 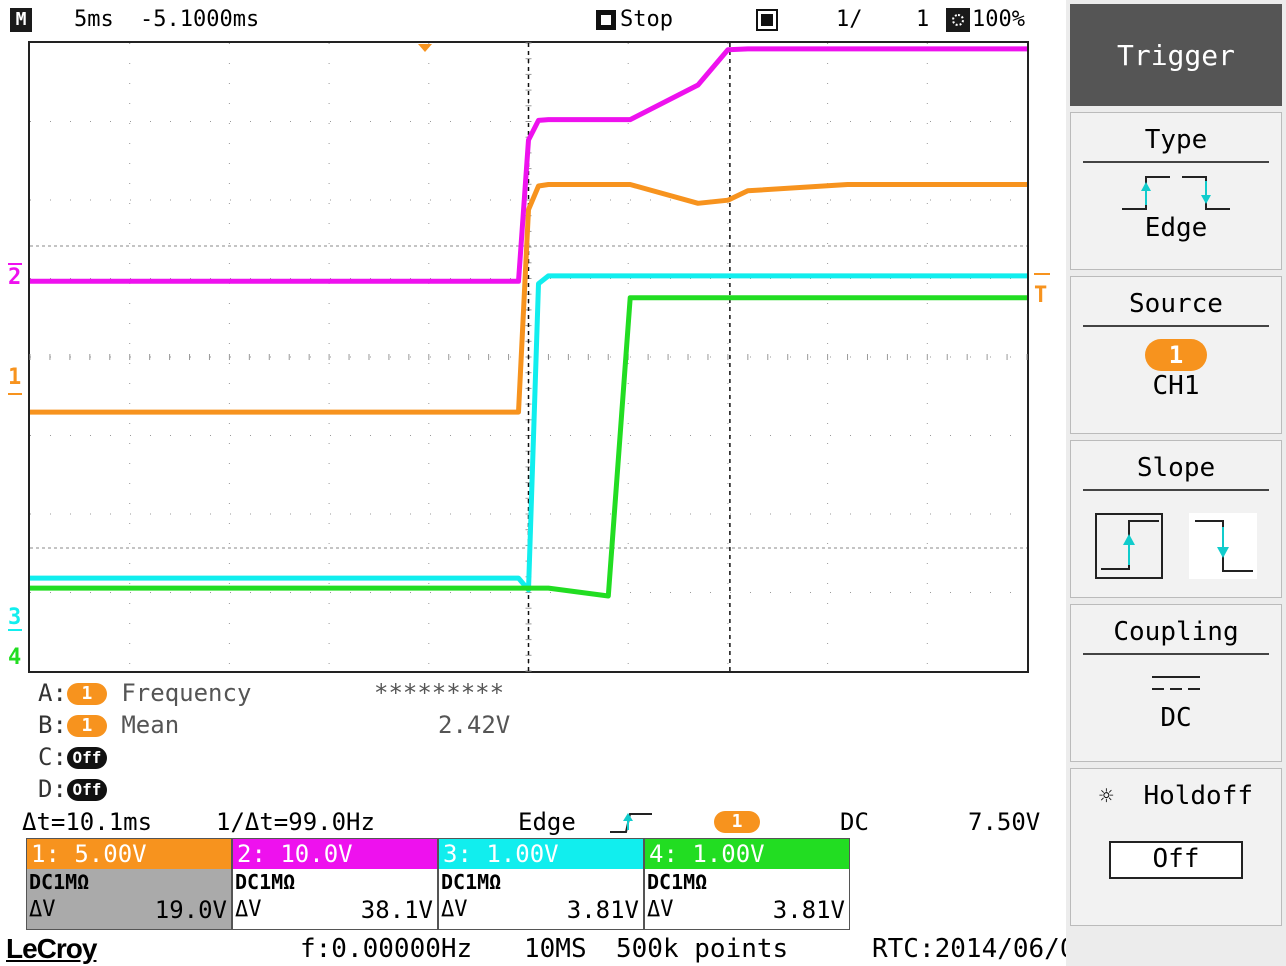 I want to click on source-value: CH1, so click(x=1176, y=386).